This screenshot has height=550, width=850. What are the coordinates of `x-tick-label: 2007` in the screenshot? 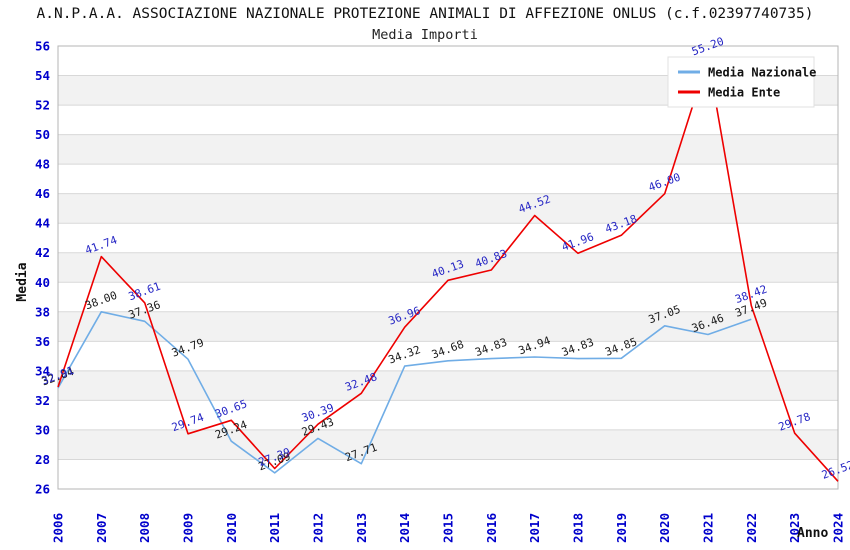 It's located at (101, 528).